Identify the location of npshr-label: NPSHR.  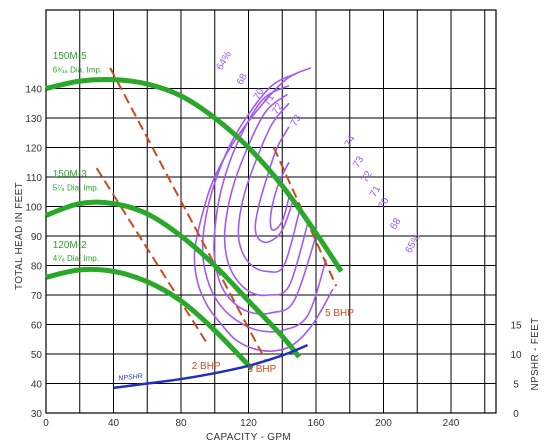
(130, 378).